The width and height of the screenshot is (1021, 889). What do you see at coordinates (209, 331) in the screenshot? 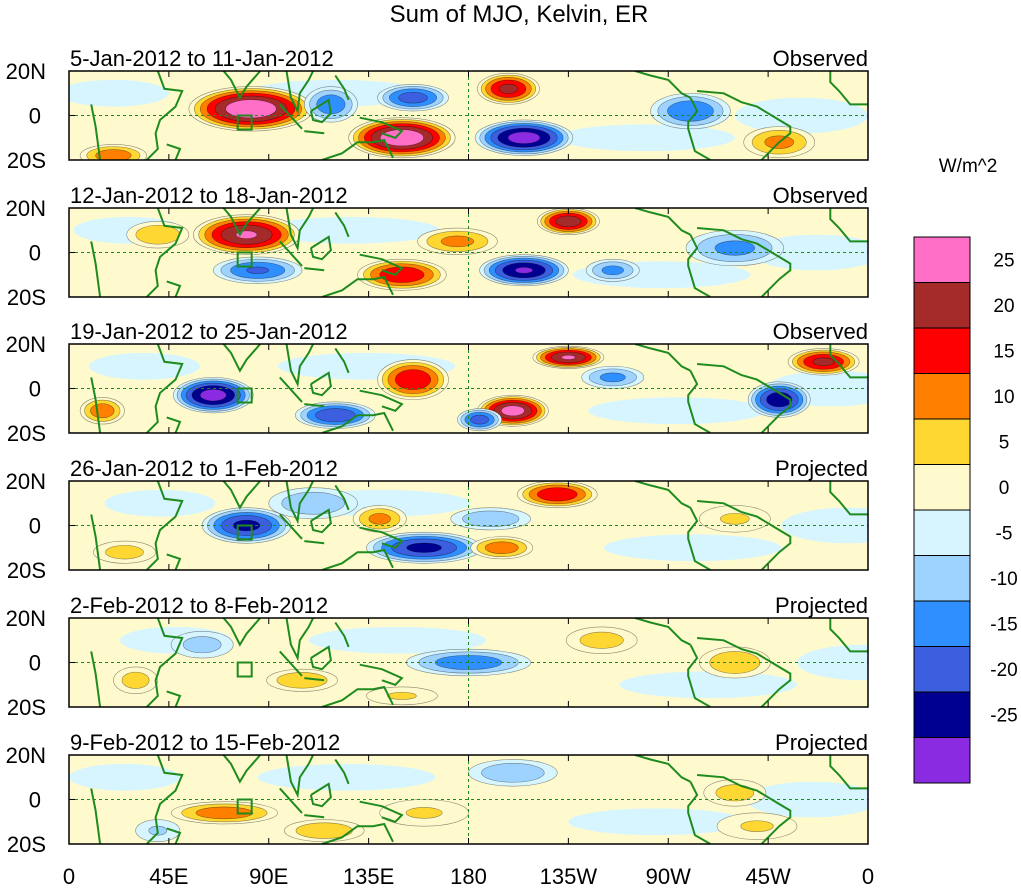
I see `panel-date-range: 19-Jan-2012 to 25-Jan-2012` at bounding box center [209, 331].